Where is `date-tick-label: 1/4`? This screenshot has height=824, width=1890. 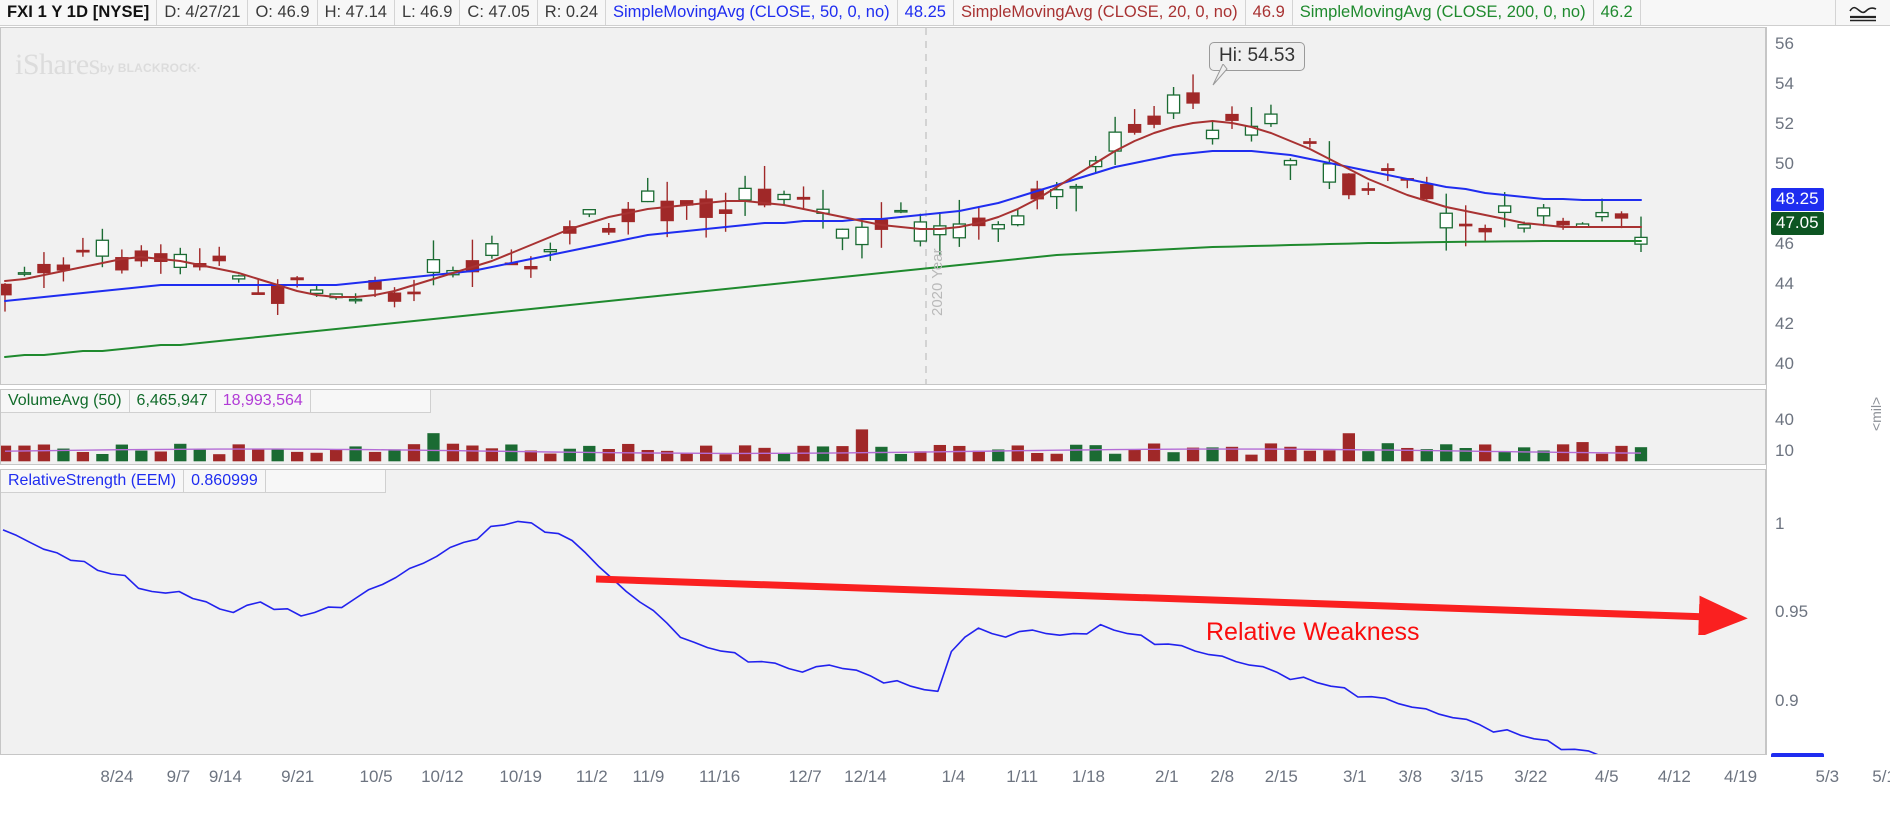
date-tick-label: 1/4 is located at coordinates (953, 776).